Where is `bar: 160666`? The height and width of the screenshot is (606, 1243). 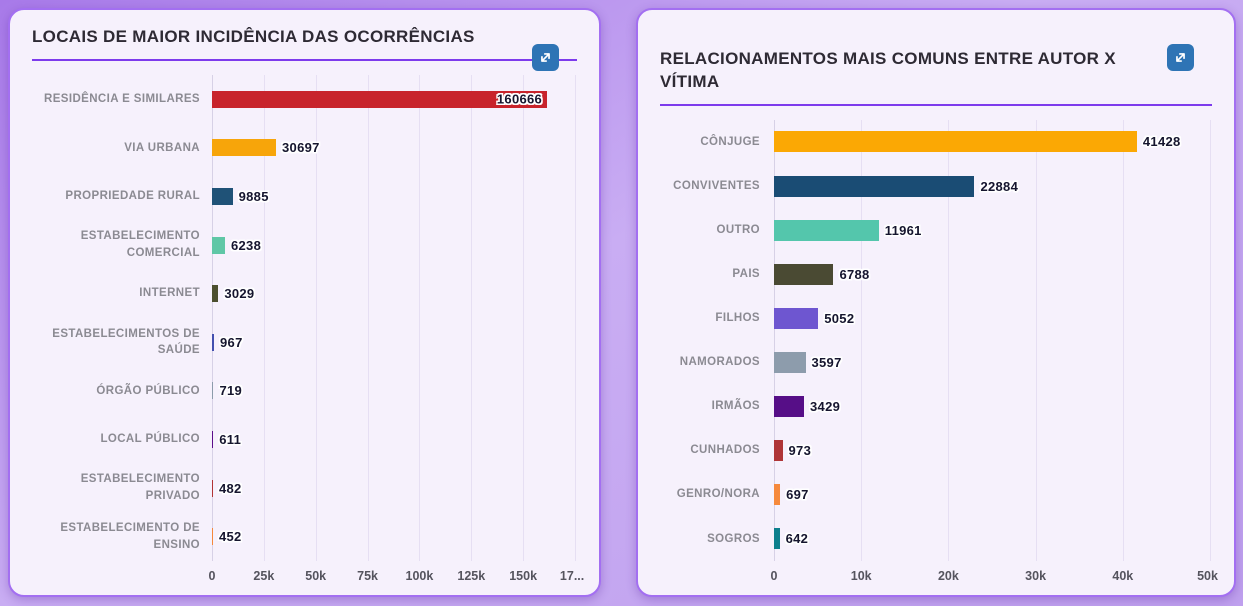
bar: 160666 is located at coordinates (380, 99).